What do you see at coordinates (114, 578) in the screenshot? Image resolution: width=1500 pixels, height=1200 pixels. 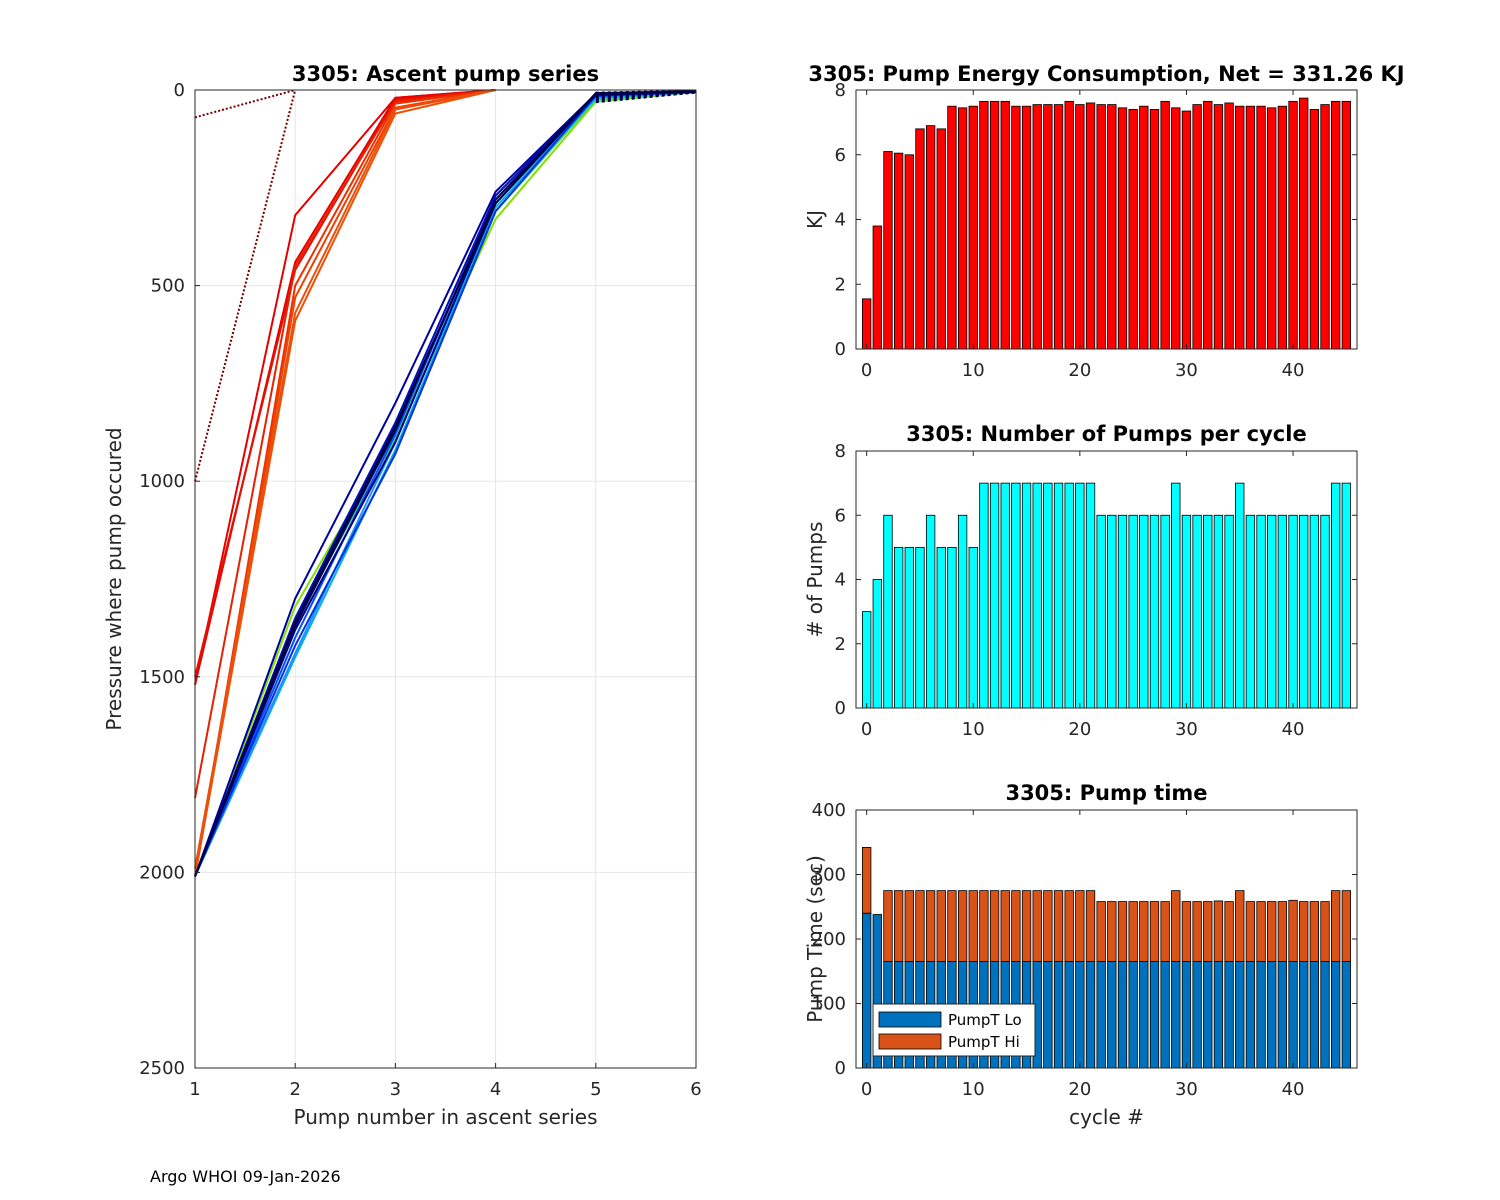 I see `ascent-y-label: Pressure where pump occured` at bounding box center [114, 578].